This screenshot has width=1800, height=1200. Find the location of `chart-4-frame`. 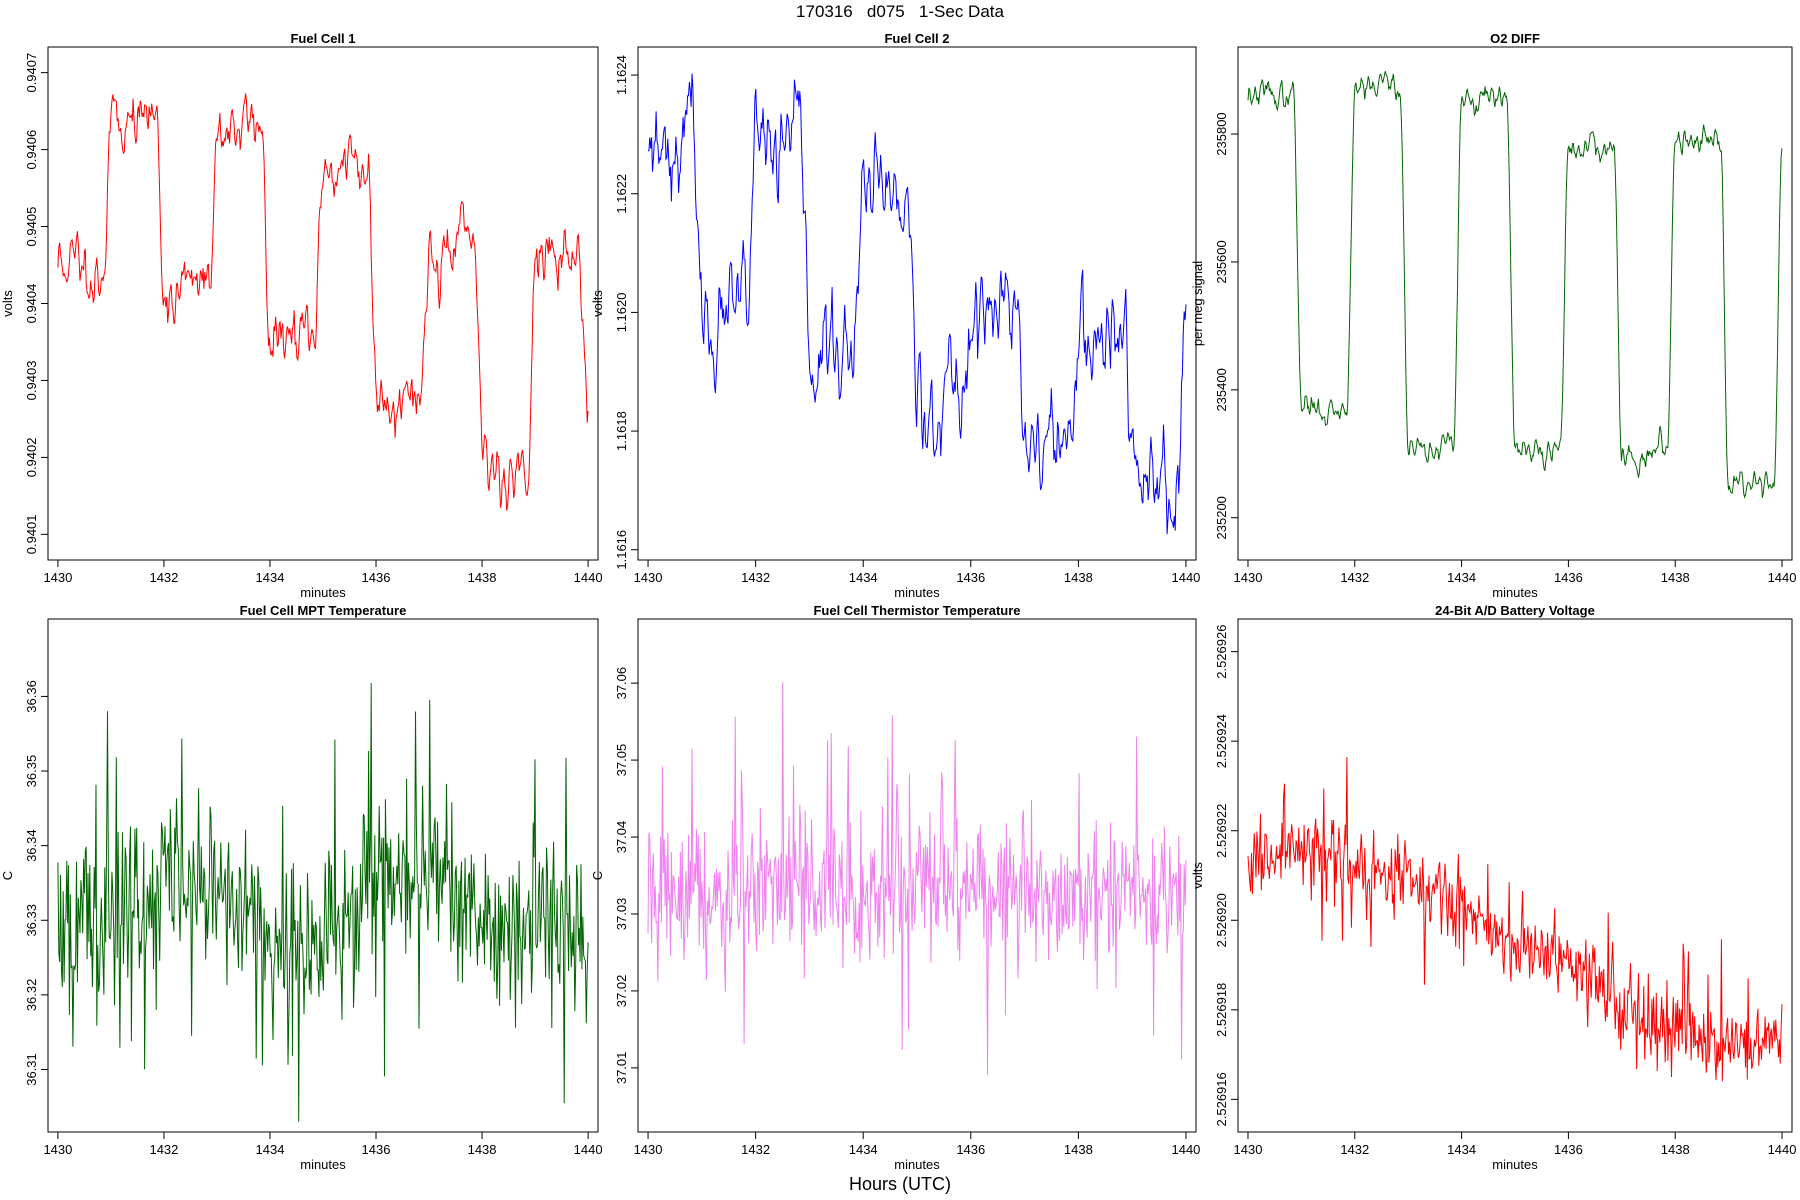

chart-4-frame is located at coordinates (323, 875).